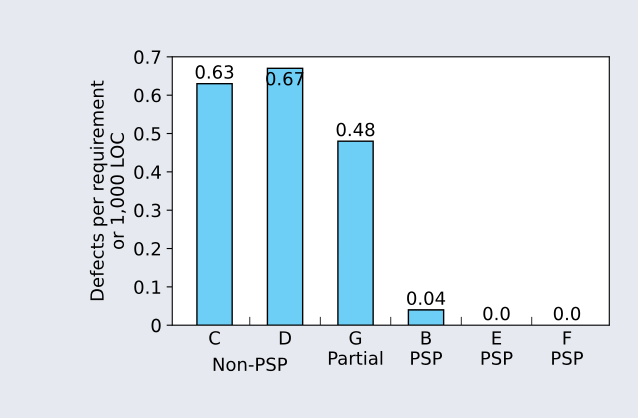 The image size is (638, 418). I want to click on y-tick-label: 0.5, so click(147, 133).